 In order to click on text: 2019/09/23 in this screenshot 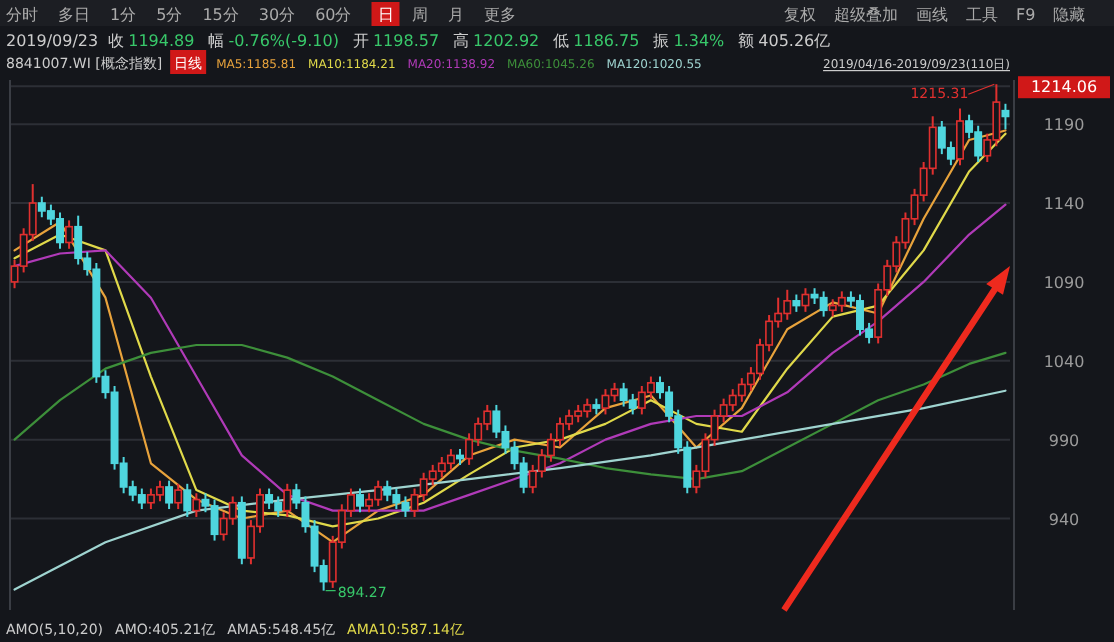, I will do `click(52, 41)`.